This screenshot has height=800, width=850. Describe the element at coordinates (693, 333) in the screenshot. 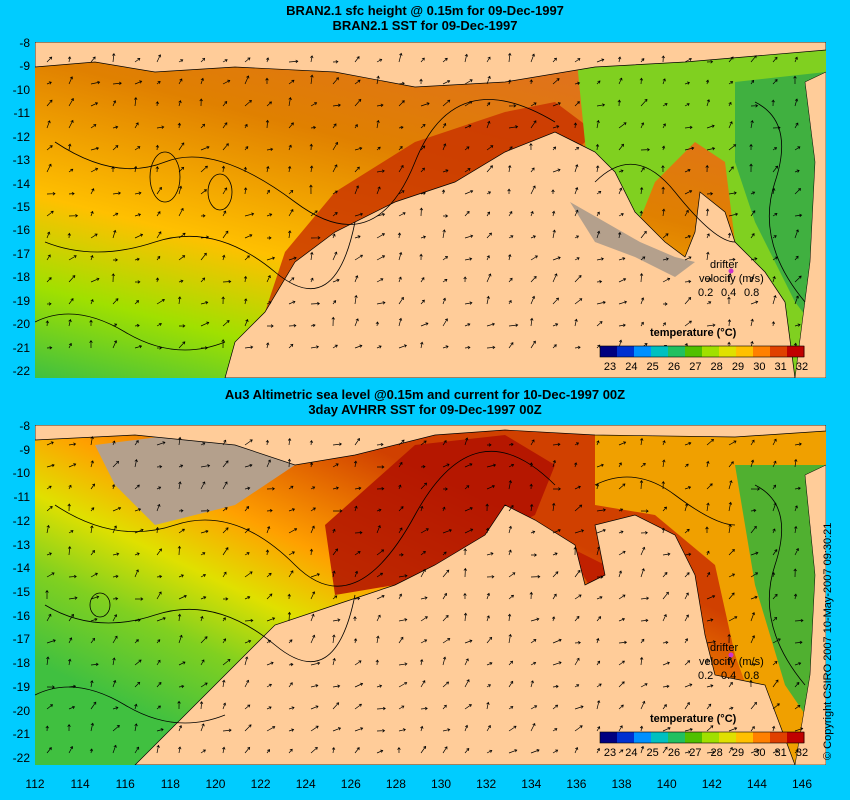

I see `colorbar-title: temperature (°C)` at that location.